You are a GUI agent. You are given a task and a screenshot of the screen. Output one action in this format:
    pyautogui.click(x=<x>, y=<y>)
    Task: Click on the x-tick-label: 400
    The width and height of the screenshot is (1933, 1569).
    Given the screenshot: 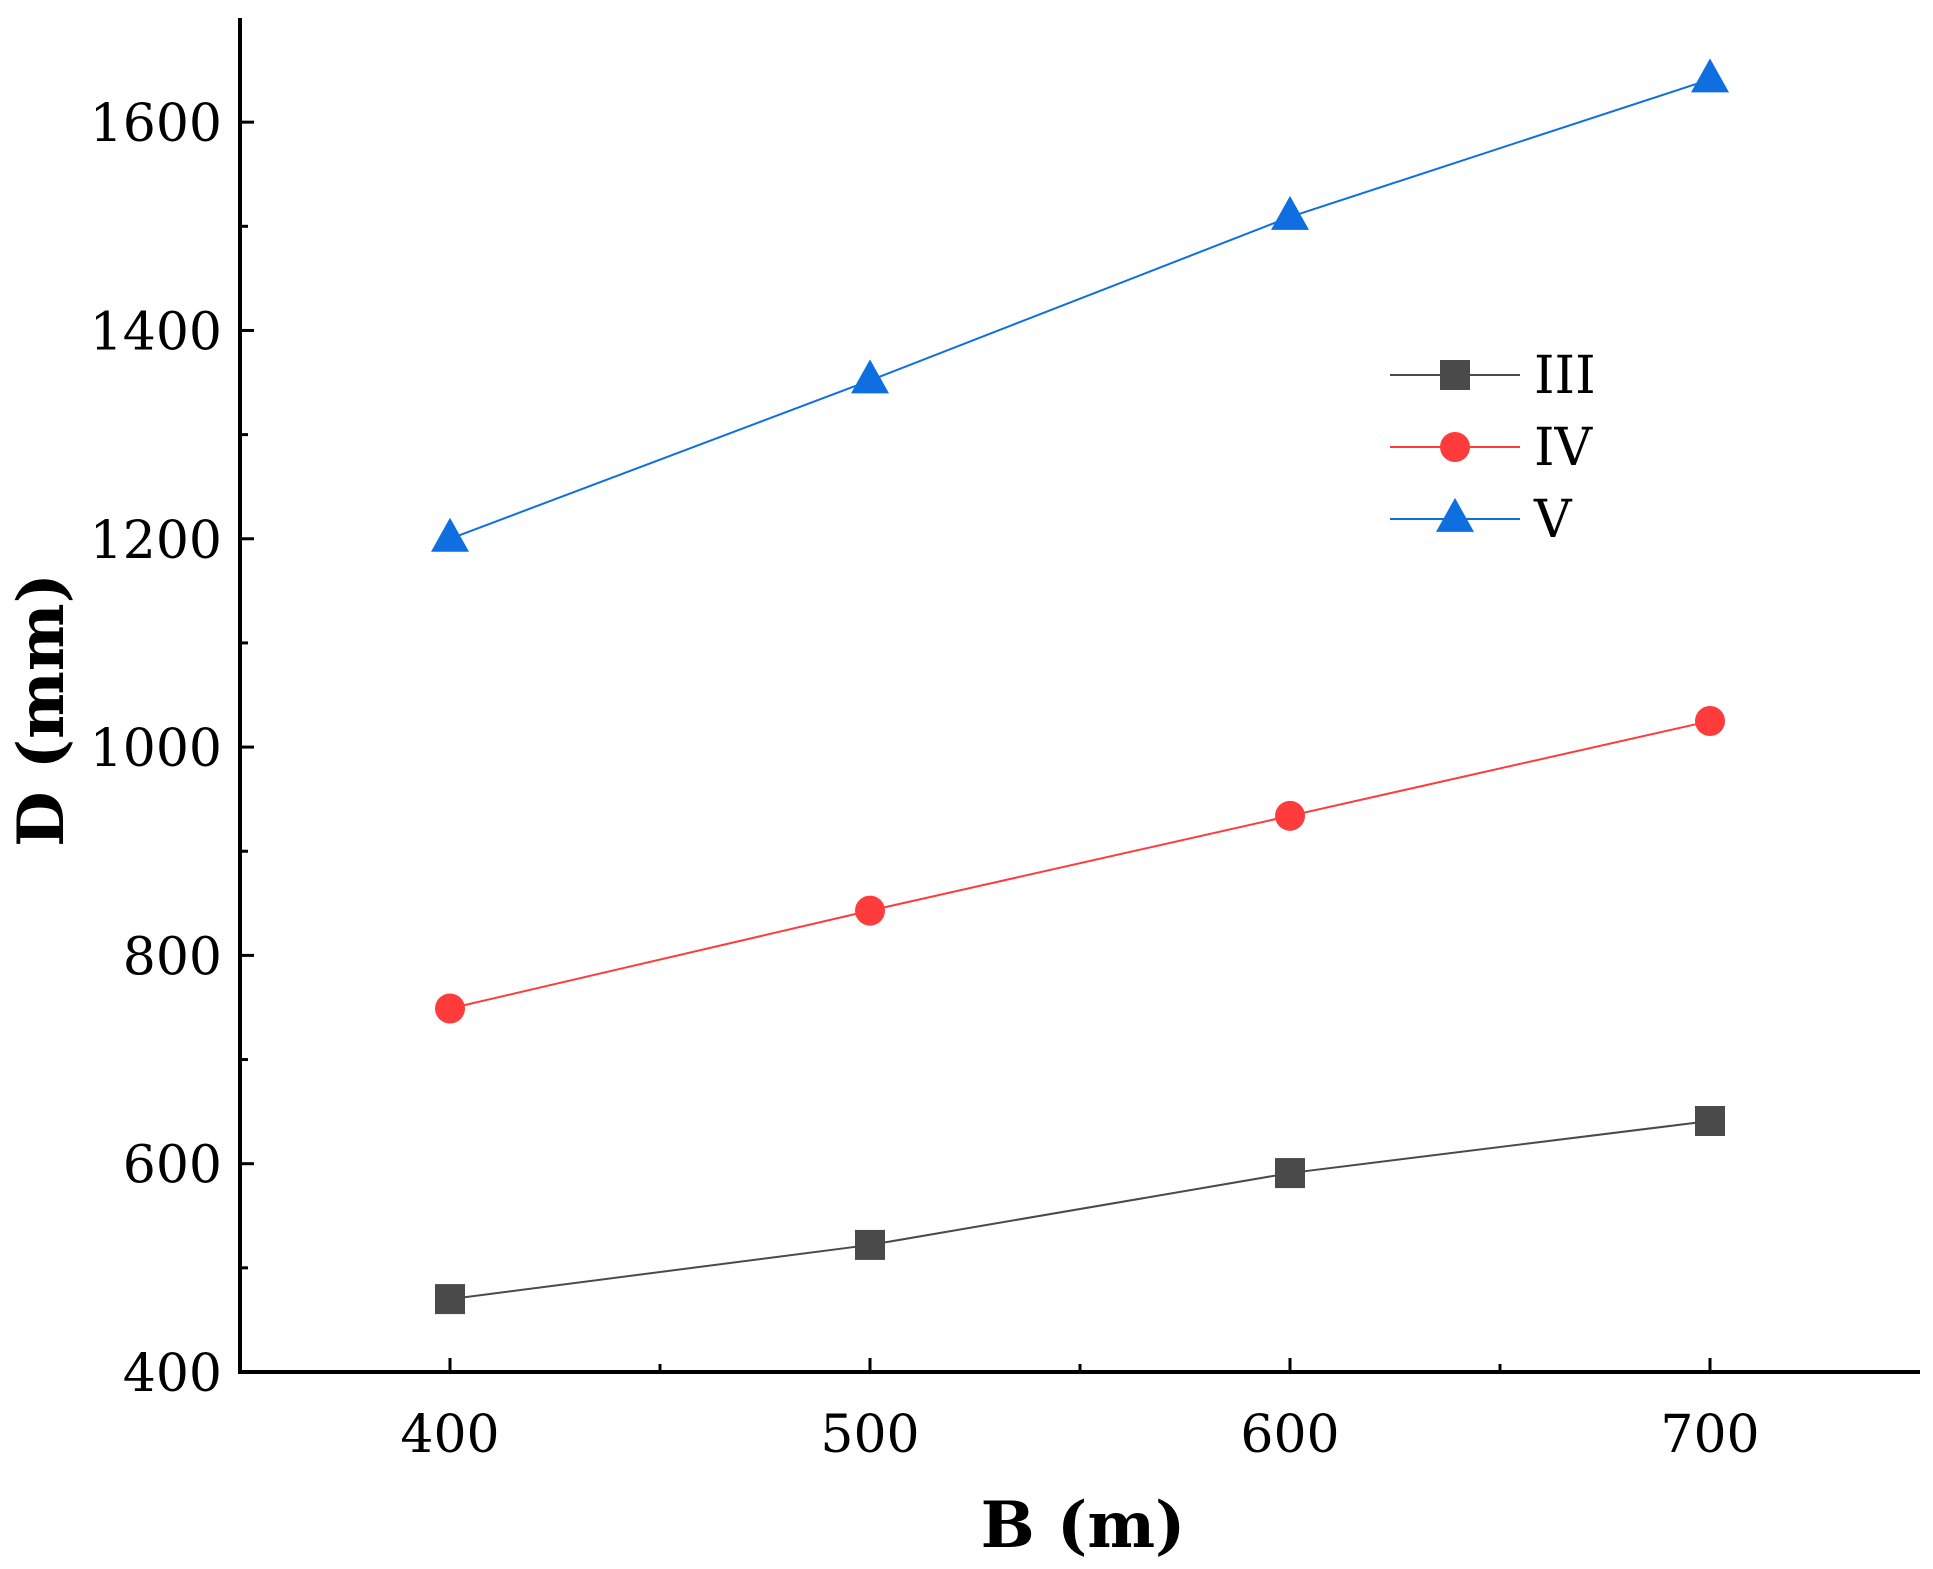 What is the action you would take?
    pyautogui.click(x=449, y=1435)
    